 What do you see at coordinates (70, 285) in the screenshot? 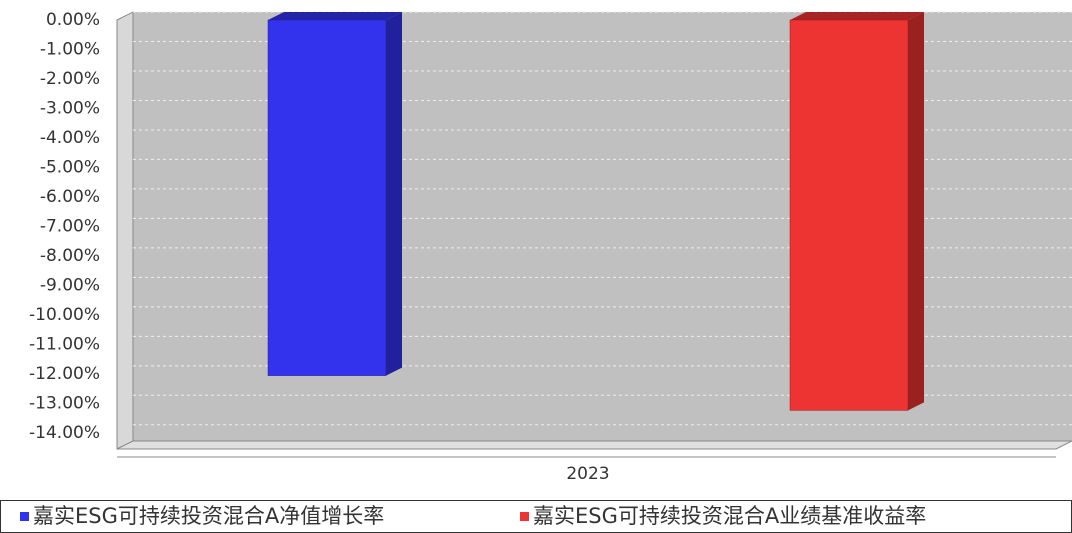
I see `y-tick-label: -9.00%` at bounding box center [70, 285].